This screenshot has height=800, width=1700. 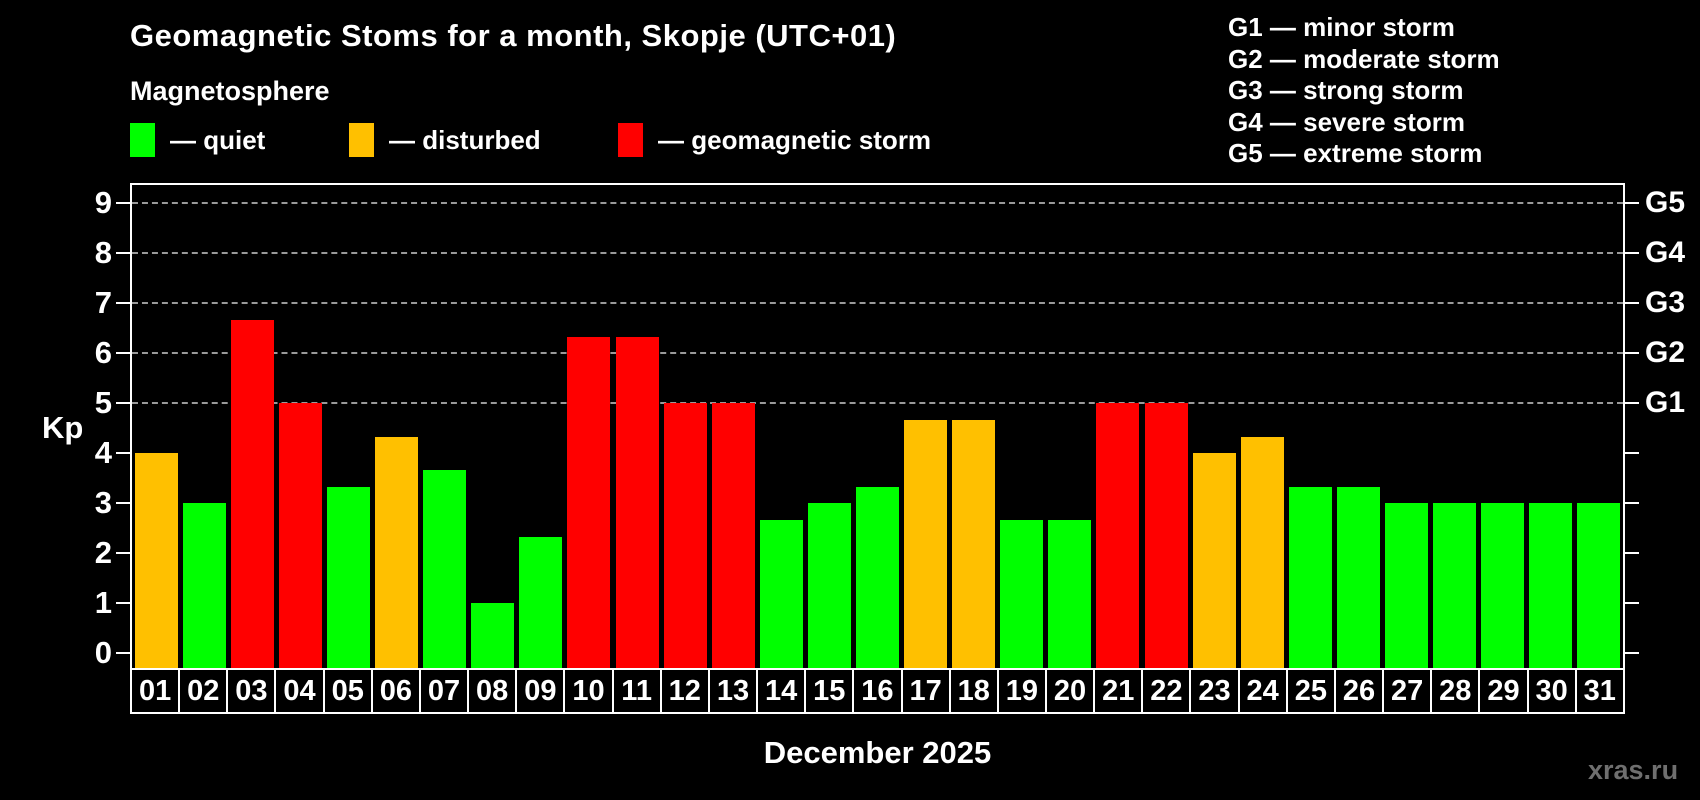 What do you see at coordinates (395, 691) in the screenshot?
I see `day-label-06: 06` at bounding box center [395, 691].